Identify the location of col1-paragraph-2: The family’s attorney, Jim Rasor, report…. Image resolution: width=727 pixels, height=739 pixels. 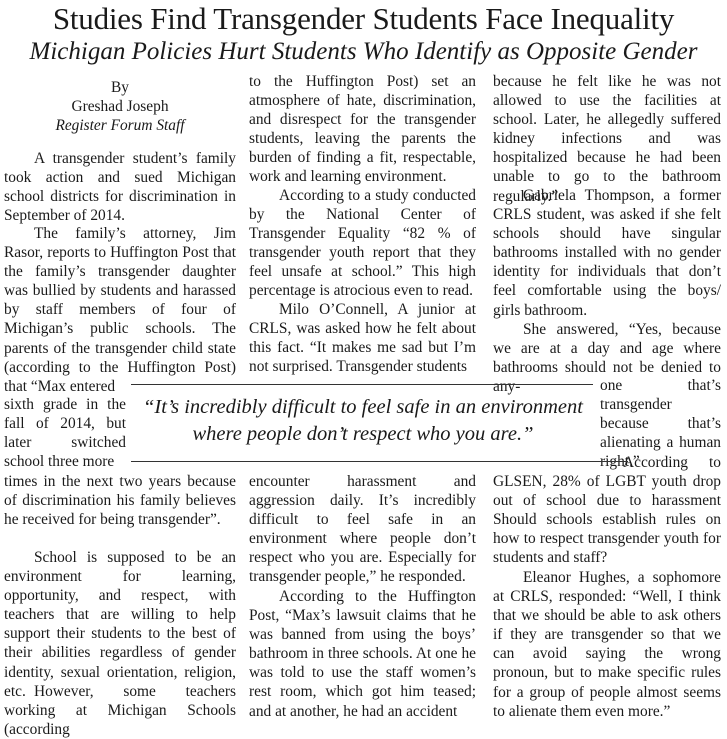
(120, 310).